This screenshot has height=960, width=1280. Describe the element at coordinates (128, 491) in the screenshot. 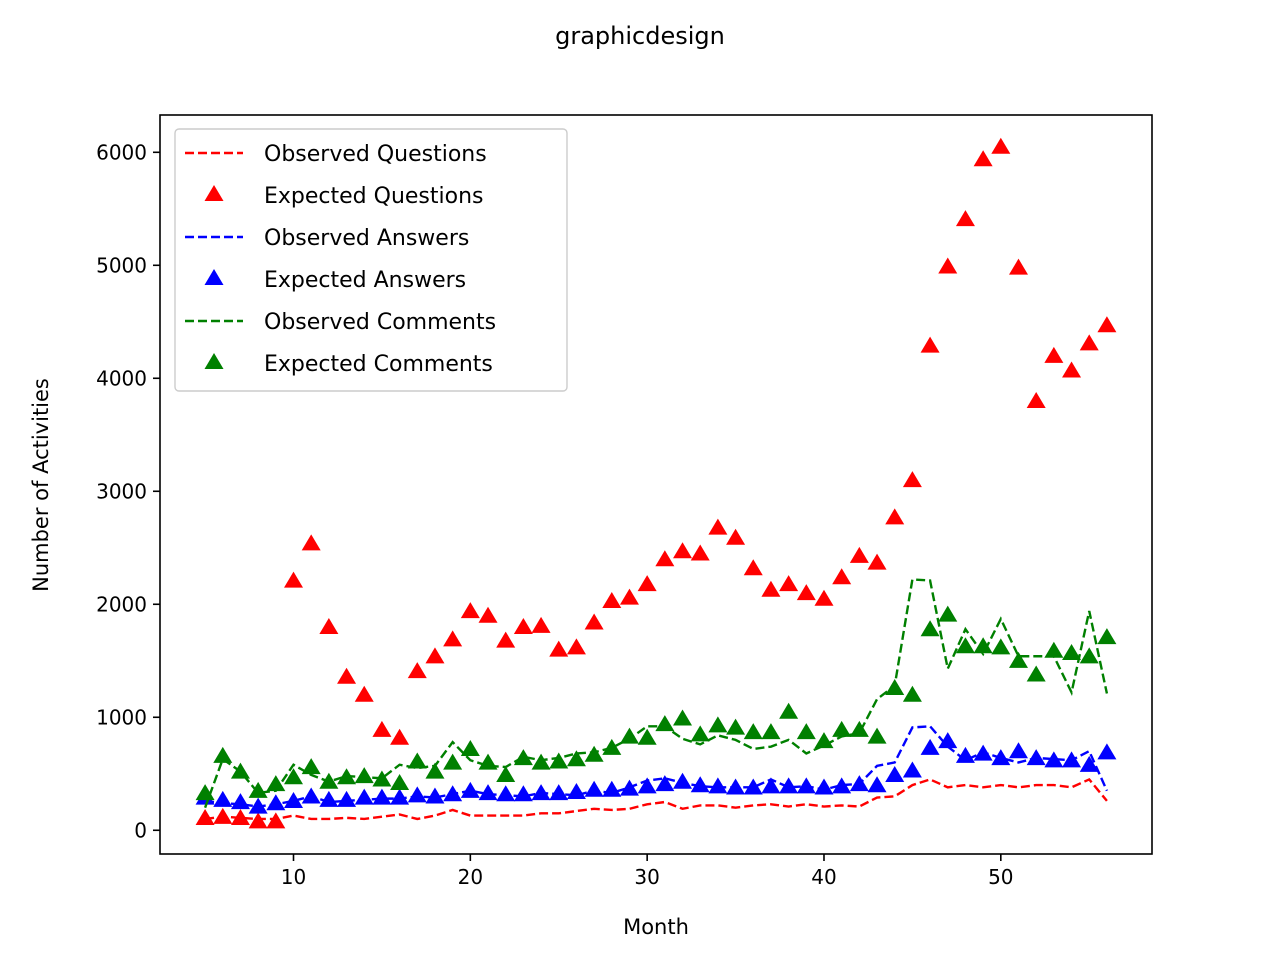

I see `y-axis: 0 1000 2000 3000 4000 5000 6000` at that location.